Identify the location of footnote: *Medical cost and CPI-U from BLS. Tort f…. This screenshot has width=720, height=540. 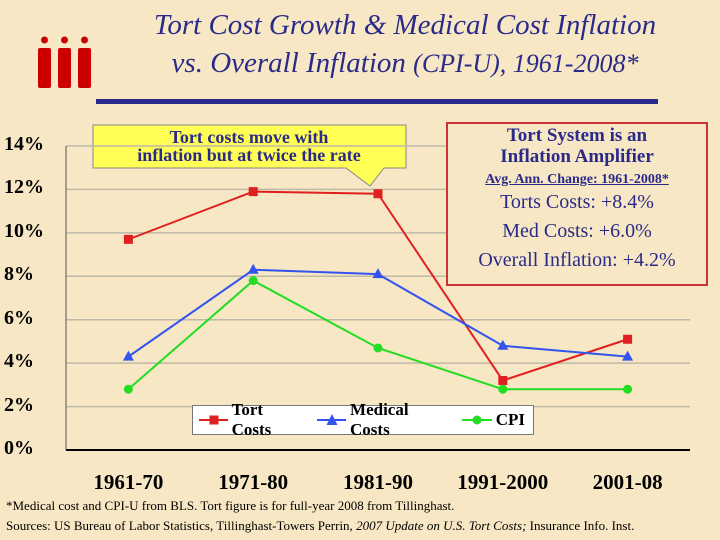
(230, 505).